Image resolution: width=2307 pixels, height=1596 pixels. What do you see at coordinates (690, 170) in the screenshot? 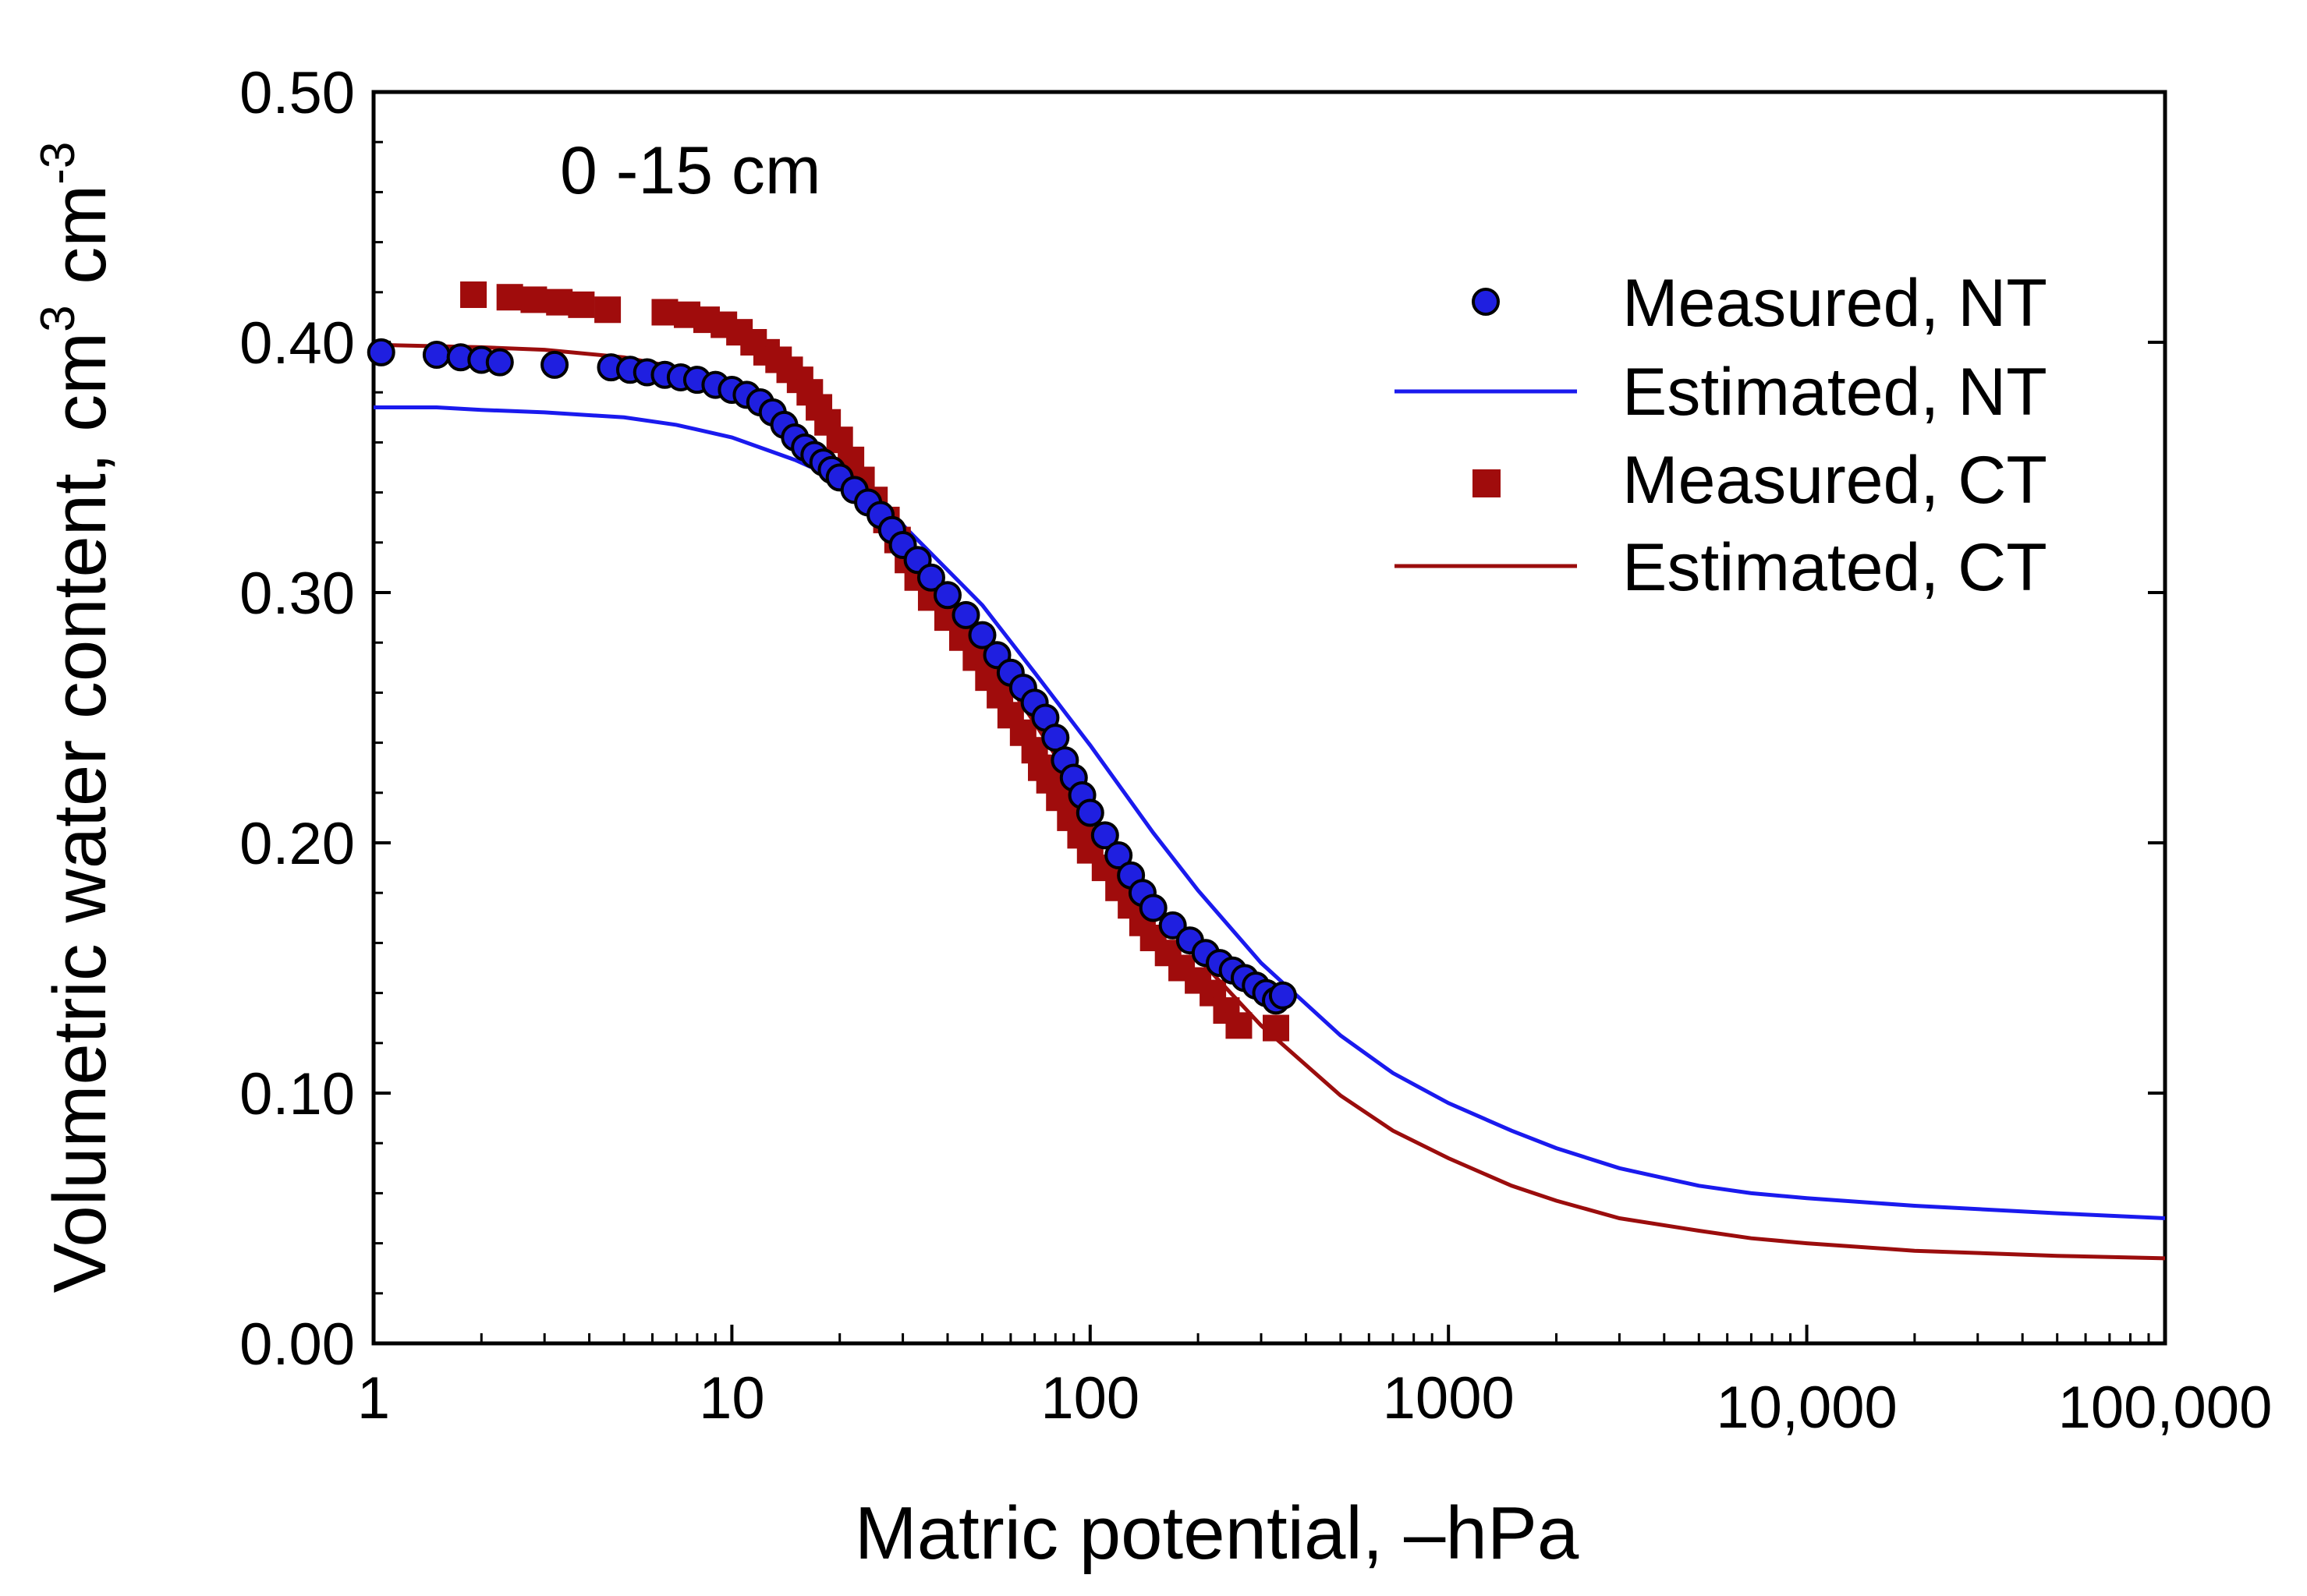
I see `depth-annotation: 0 -15 cm` at bounding box center [690, 170].